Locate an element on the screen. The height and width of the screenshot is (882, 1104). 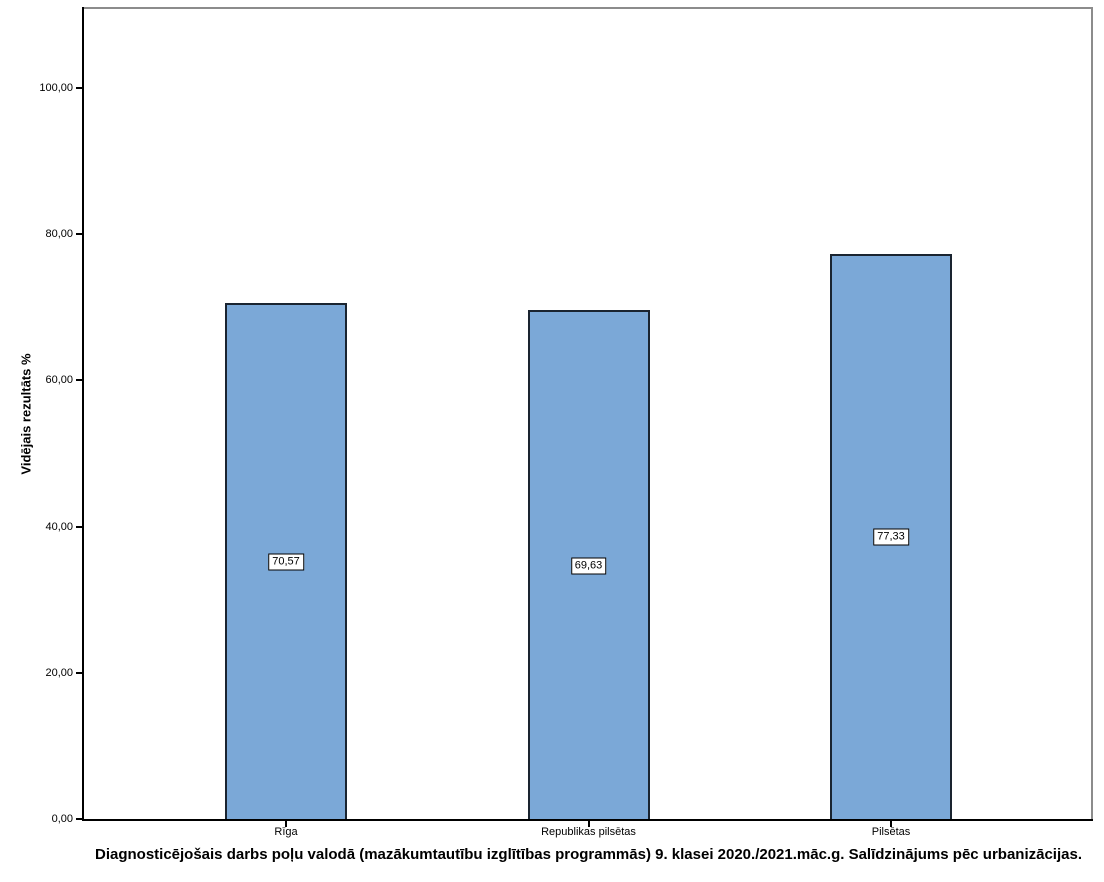
y-axis-line is located at coordinates (83, 414).